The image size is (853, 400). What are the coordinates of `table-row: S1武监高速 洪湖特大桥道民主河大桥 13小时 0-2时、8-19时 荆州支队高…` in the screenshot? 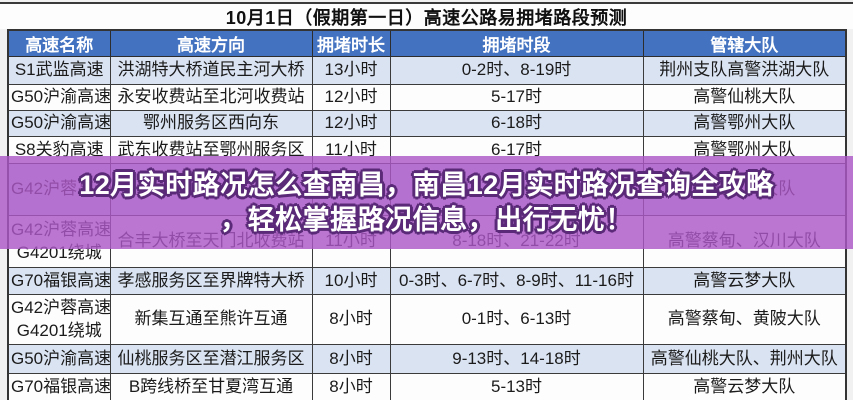 It's located at (427, 70).